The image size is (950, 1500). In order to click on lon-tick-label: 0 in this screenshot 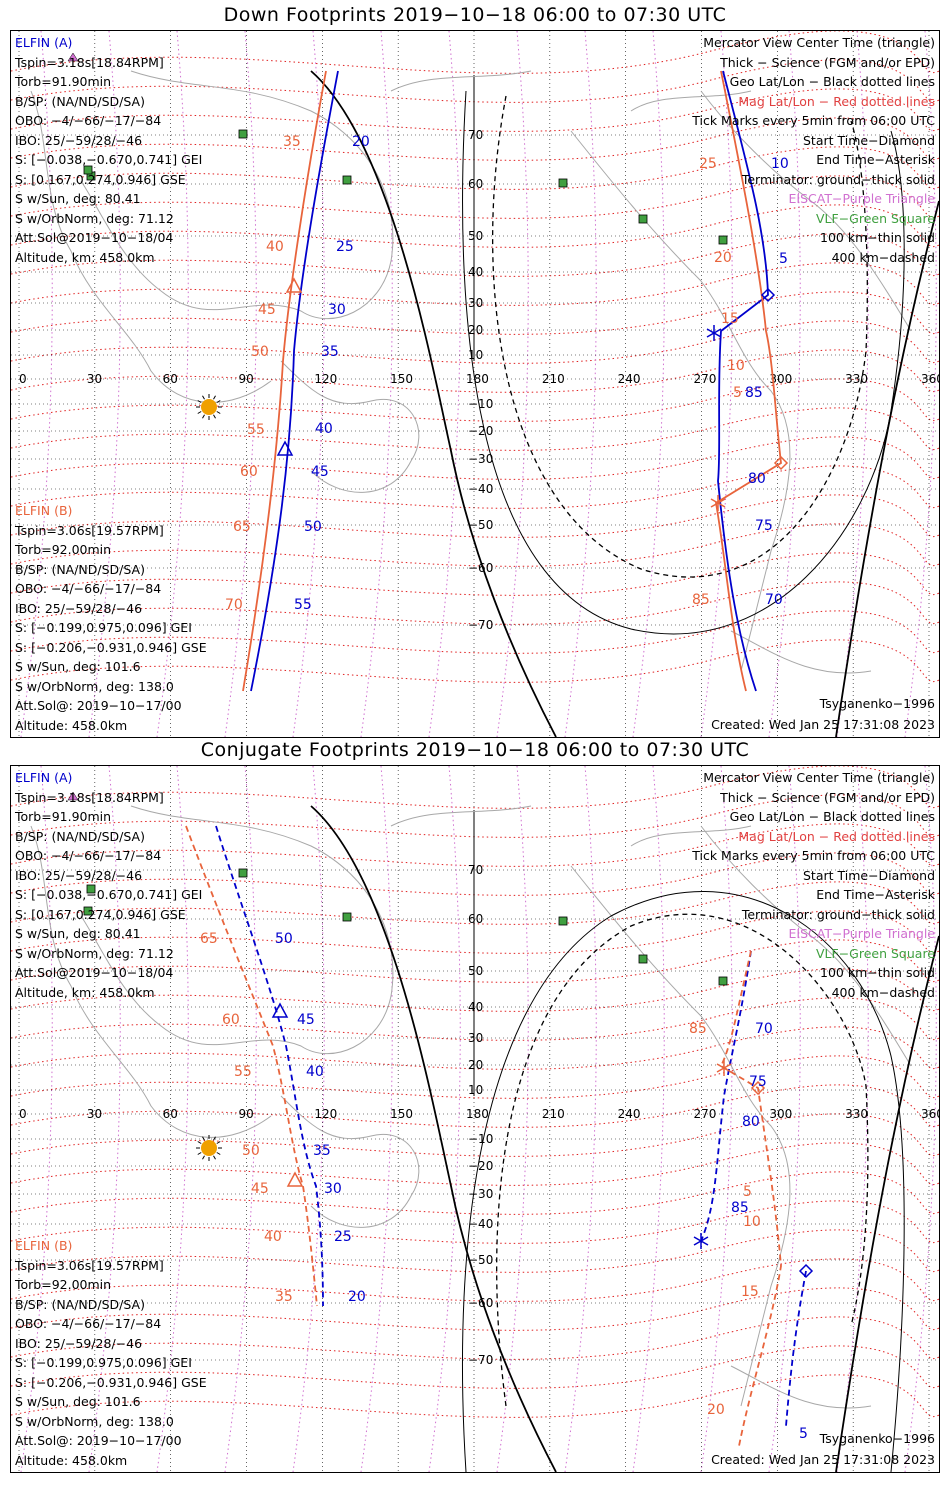, I will do `click(23, 1114)`.